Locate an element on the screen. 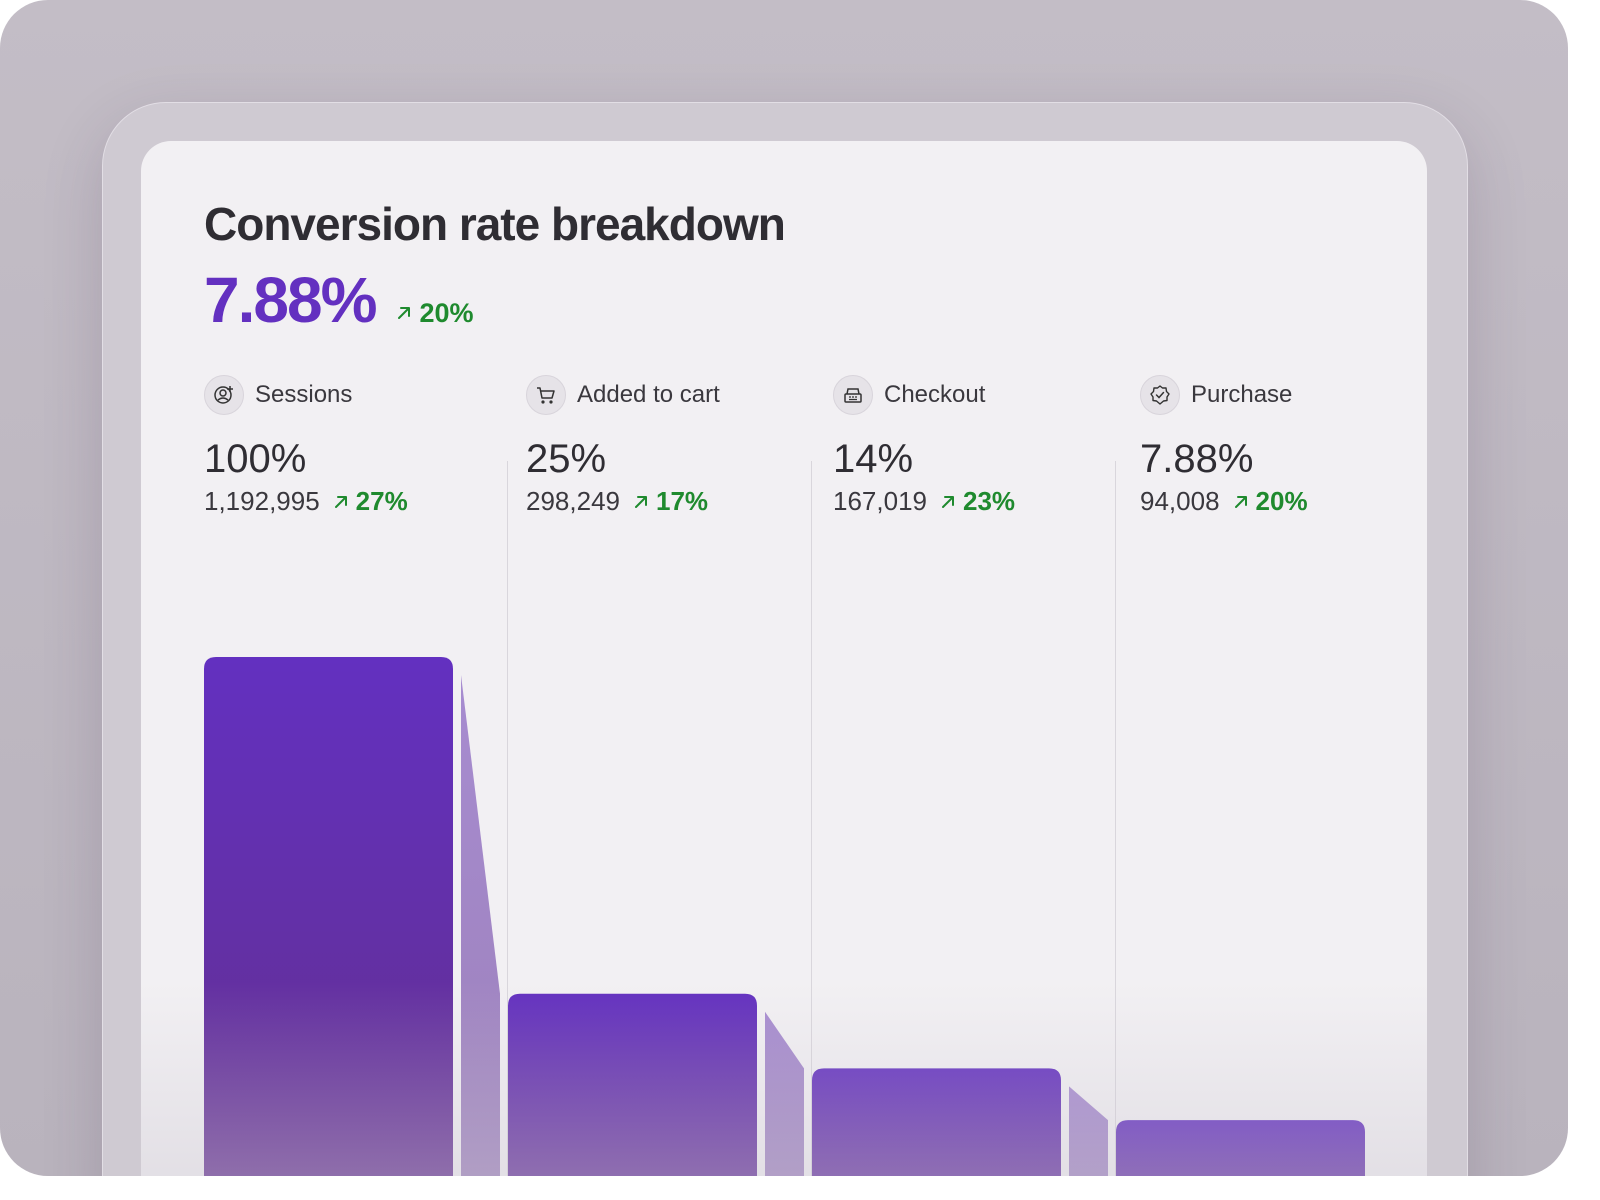  stage-checkout: Checkout 14% 167,019 23% is located at coordinates (983, 446).